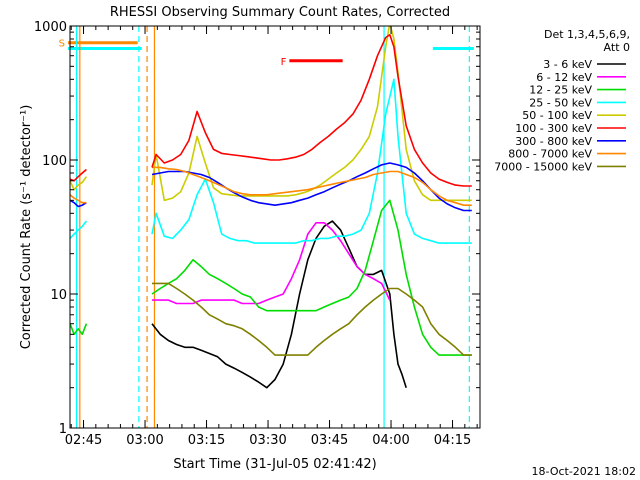 This screenshot has width=640, height=480. What do you see at coordinates (284, 62) in the screenshot?
I see `flag-label: F` at bounding box center [284, 62].